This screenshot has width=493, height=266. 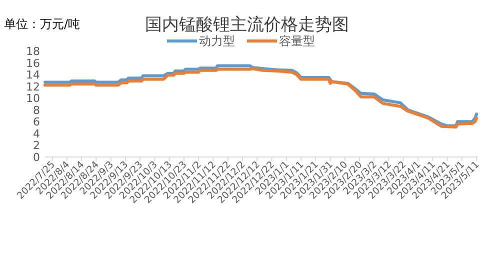 I want to click on legend-label: 容量型, so click(x=297, y=41).